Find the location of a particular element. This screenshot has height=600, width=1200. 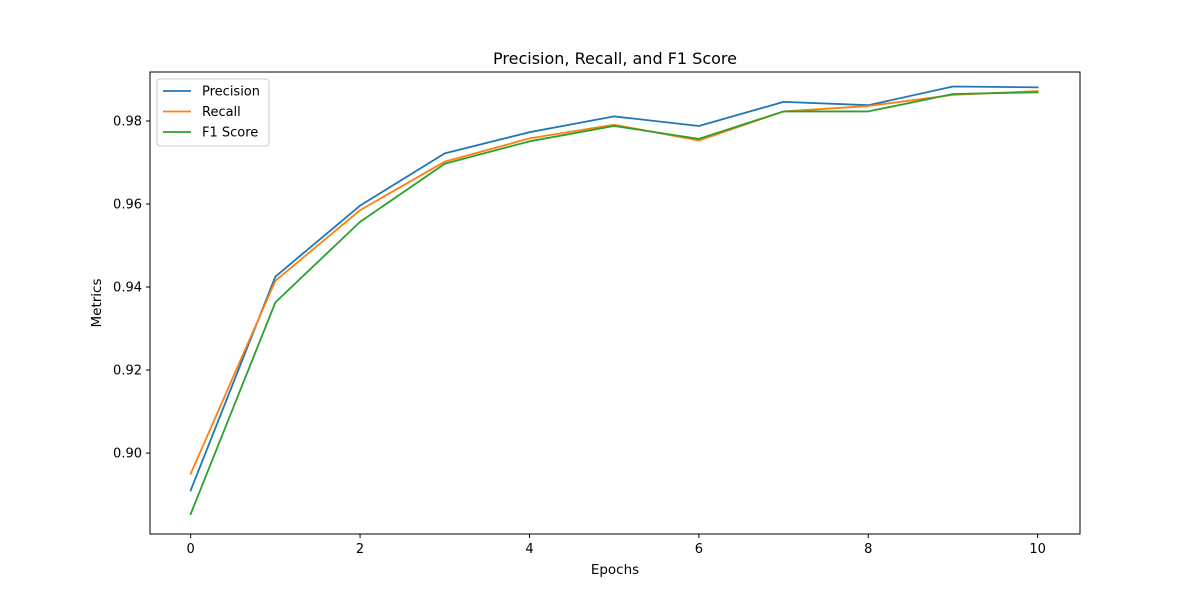

y-tick-label: 0.90 is located at coordinates (127, 454).